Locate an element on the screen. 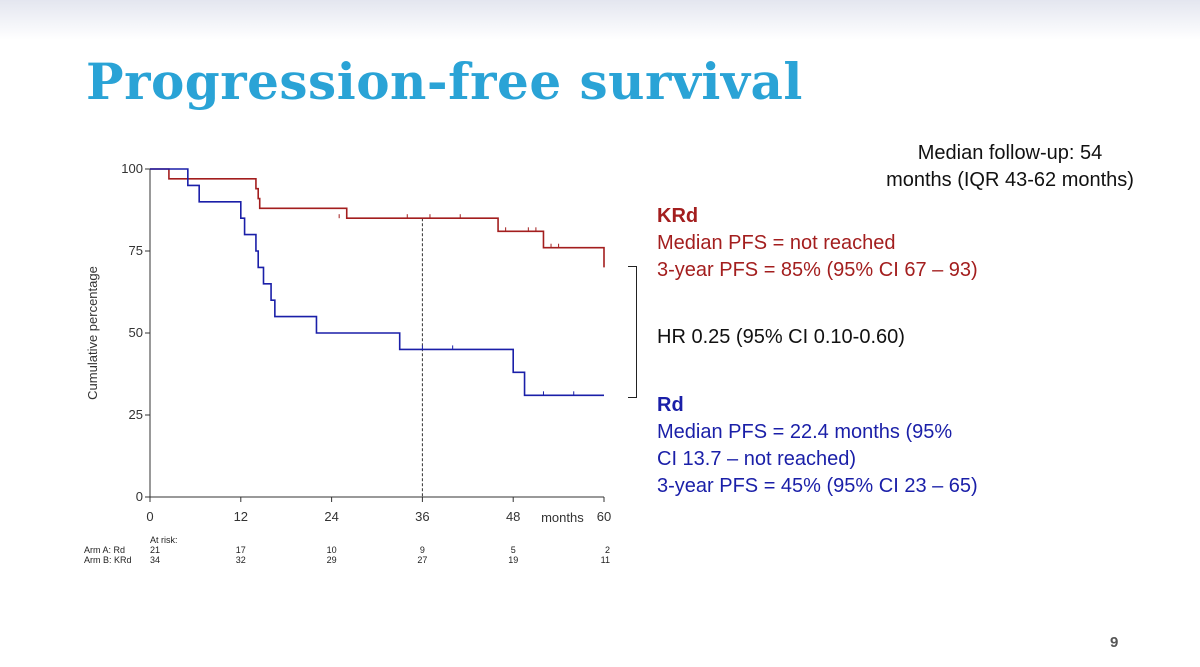 Image resolution: width=1200 pixels, height=667 pixels. followup-line-1: Median follow-up: 54 is located at coordinates (1010, 153).